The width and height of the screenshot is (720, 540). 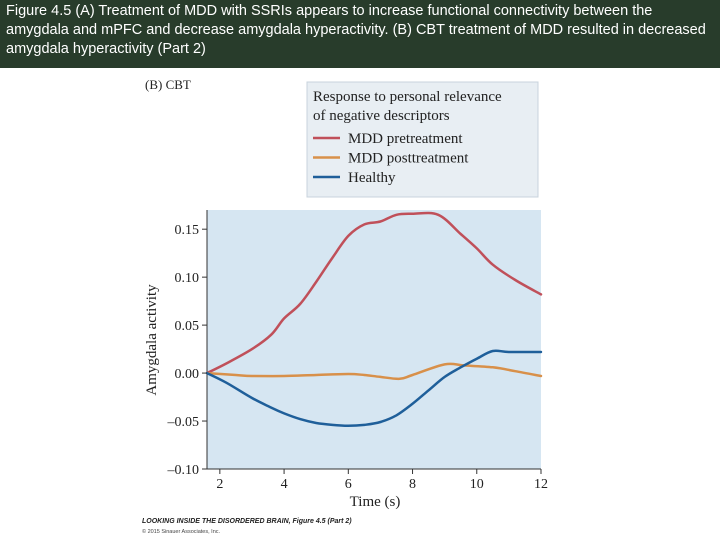 What do you see at coordinates (372, 178) in the screenshot?
I see `legend-entry-label: Healthy` at bounding box center [372, 178].